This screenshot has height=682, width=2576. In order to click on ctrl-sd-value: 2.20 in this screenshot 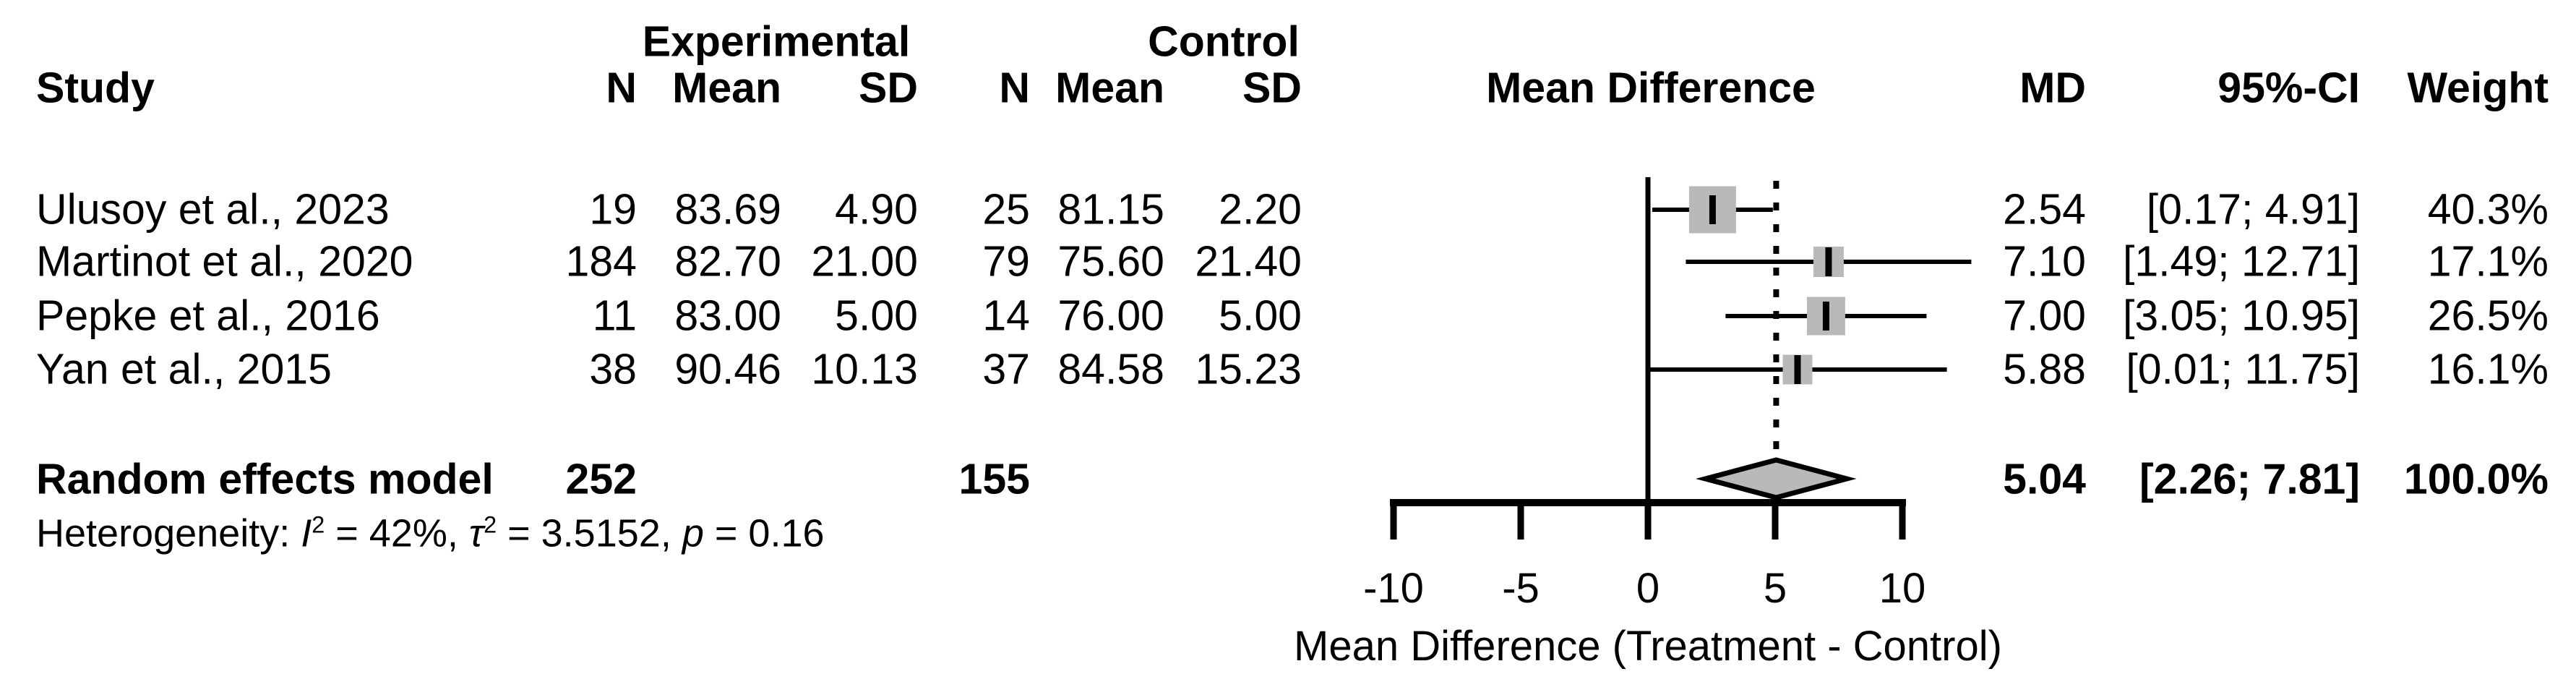, I will do `click(1260, 209)`.